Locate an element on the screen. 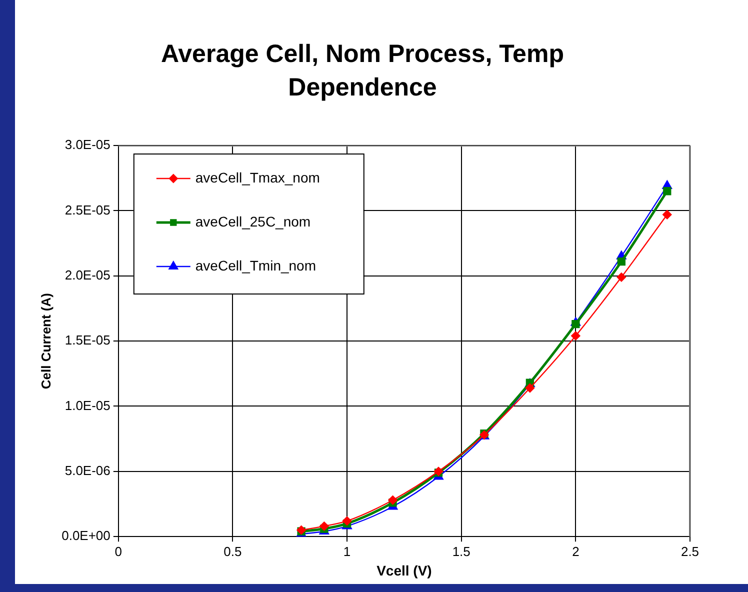 This screenshot has height=592, width=748. y-tick-label: 3.0E-05 is located at coordinates (87, 144).